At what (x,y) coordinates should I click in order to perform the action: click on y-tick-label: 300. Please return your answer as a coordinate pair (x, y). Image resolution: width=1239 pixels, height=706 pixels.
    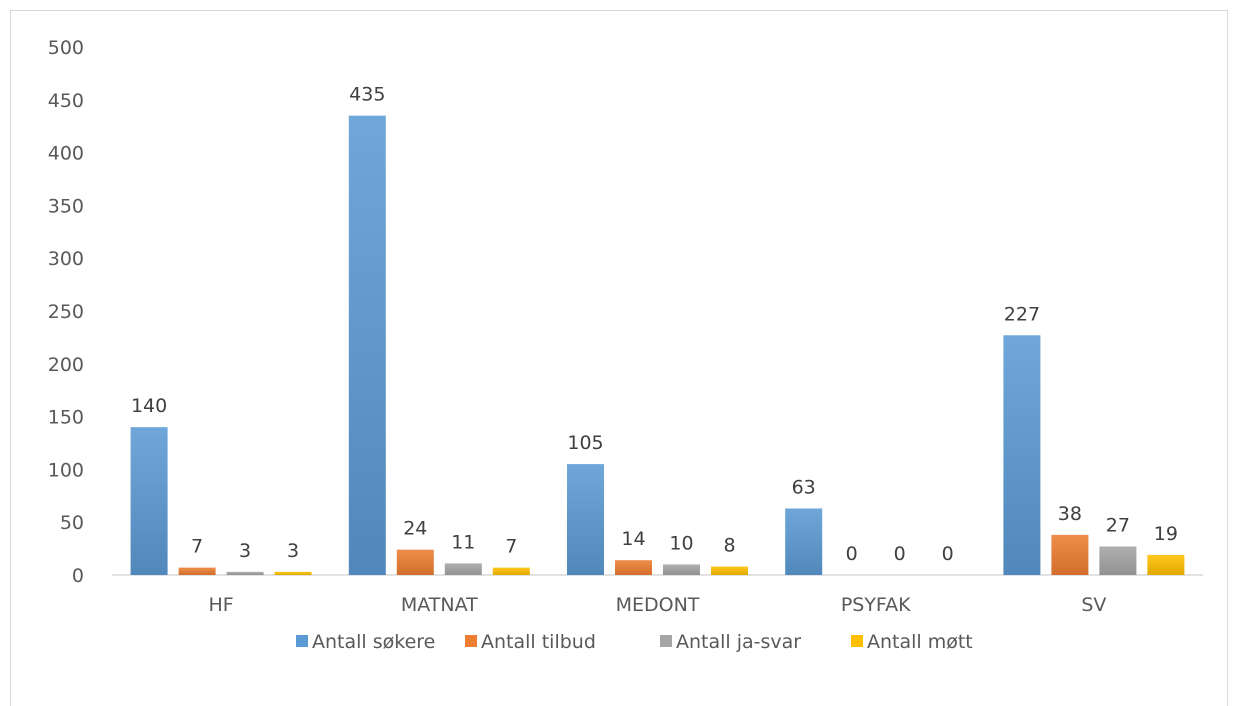
    Looking at the image, I should click on (66, 259).